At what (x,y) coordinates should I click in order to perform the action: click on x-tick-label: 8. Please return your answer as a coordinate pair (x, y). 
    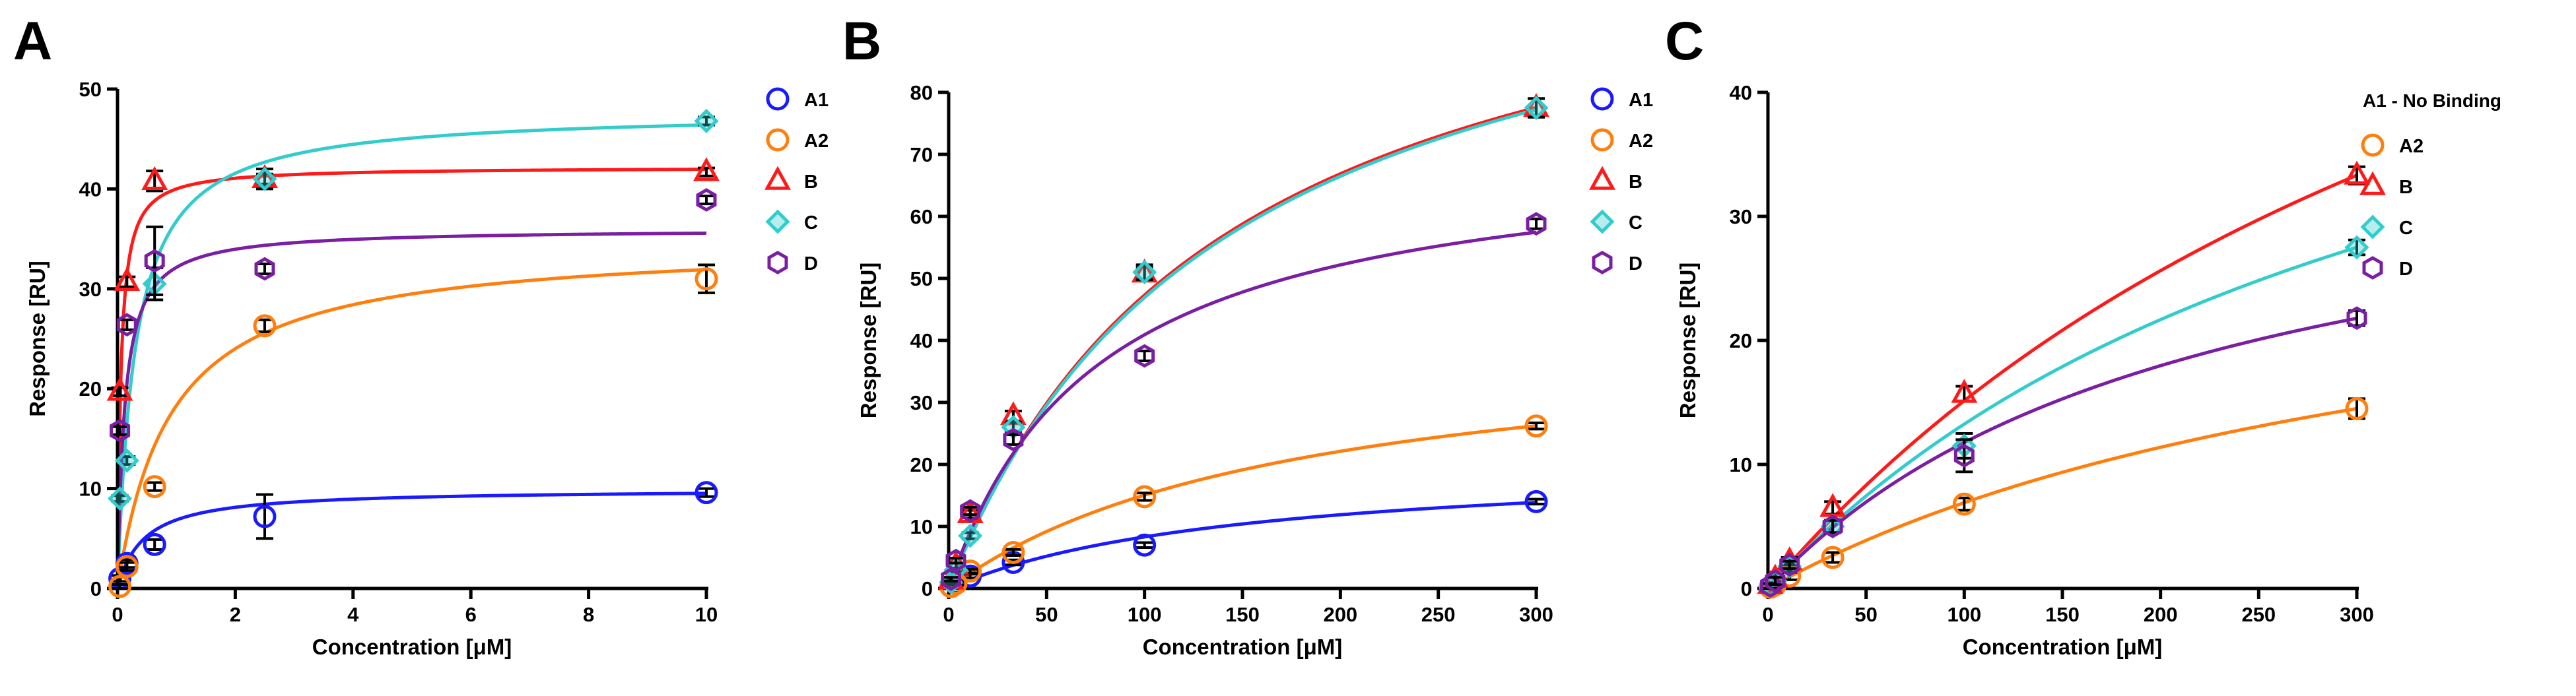
    Looking at the image, I should click on (589, 614).